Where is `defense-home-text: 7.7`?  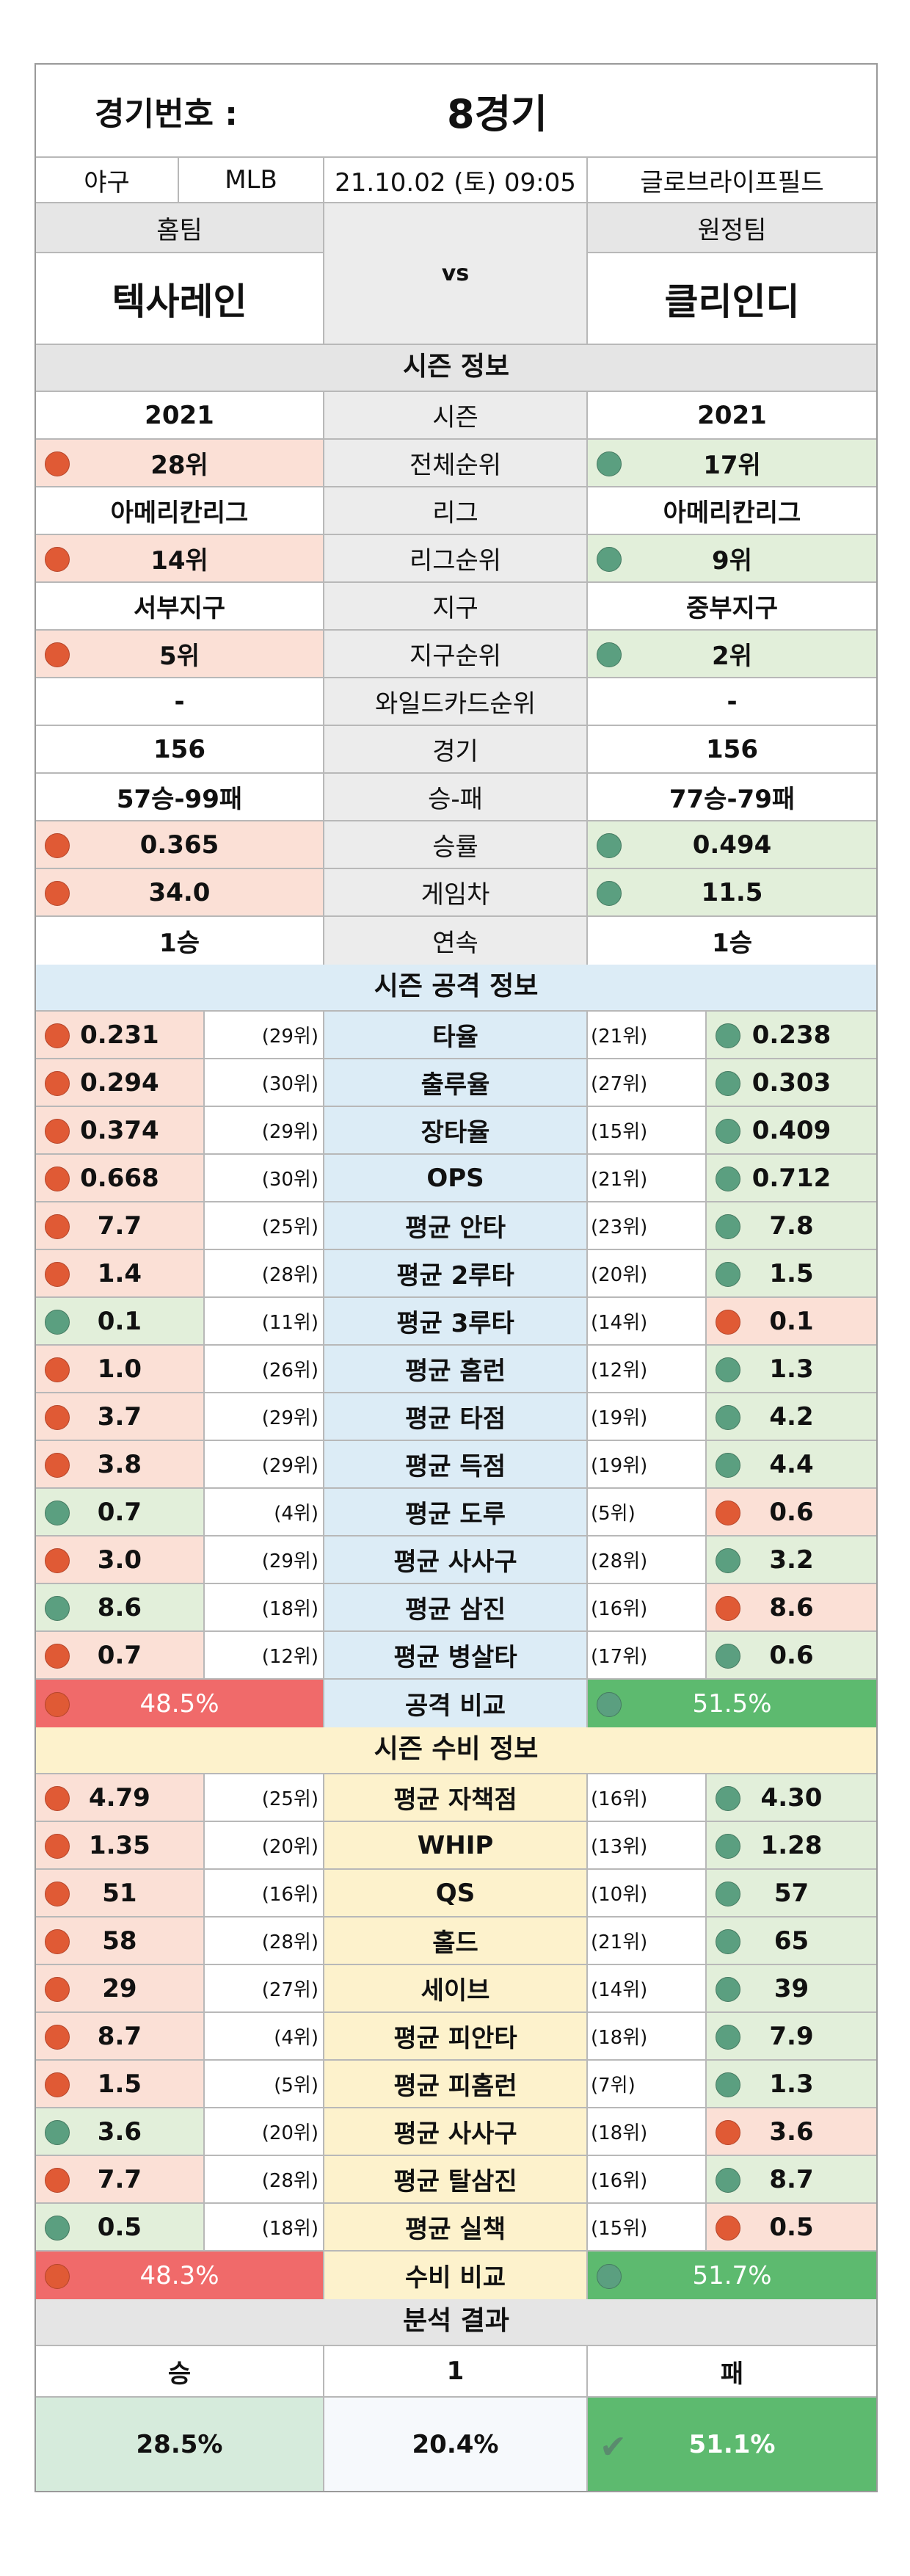
defense-home-text: 7.7 is located at coordinates (120, 2179).